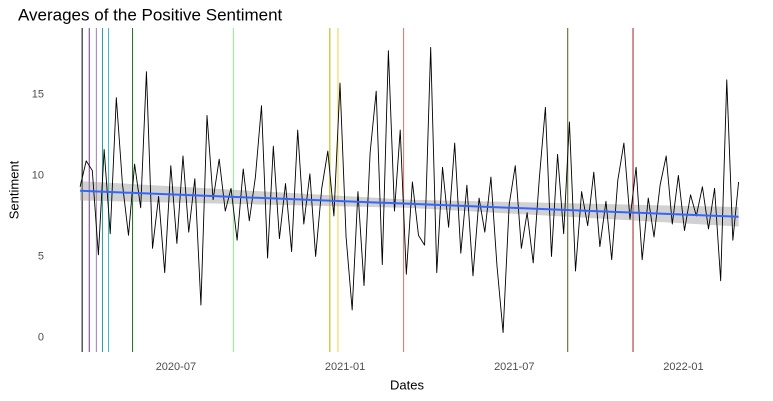 Image resolution: width=773 pixels, height=401 pixels. Describe the element at coordinates (514, 367) in the screenshot. I see `x-tick-label: 2021-07` at that location.